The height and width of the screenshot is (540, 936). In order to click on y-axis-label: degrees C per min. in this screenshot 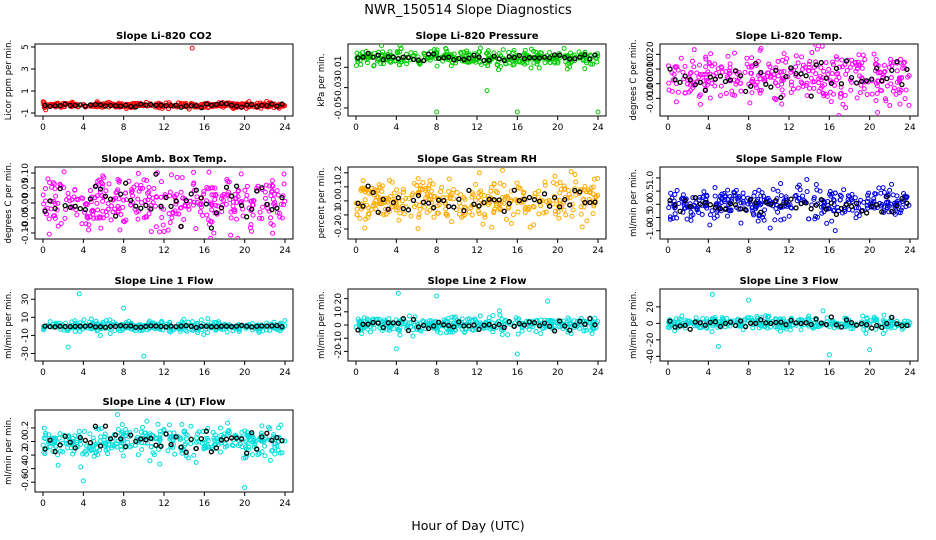, I will do `click(634, 79)`.